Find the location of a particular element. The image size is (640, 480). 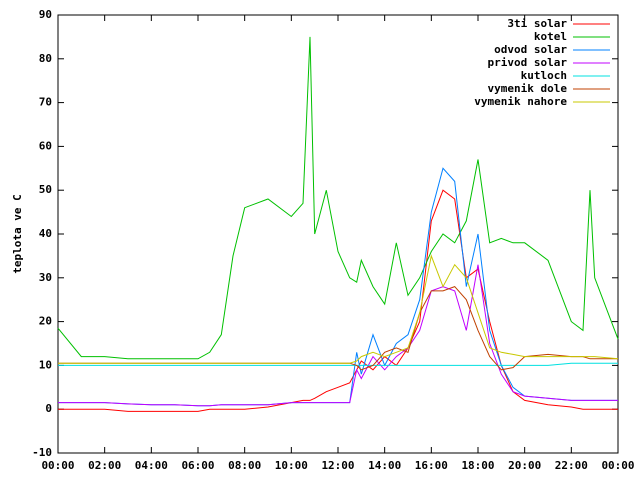

x-tick-label: 22:00 is located at coordinates (571, 465).